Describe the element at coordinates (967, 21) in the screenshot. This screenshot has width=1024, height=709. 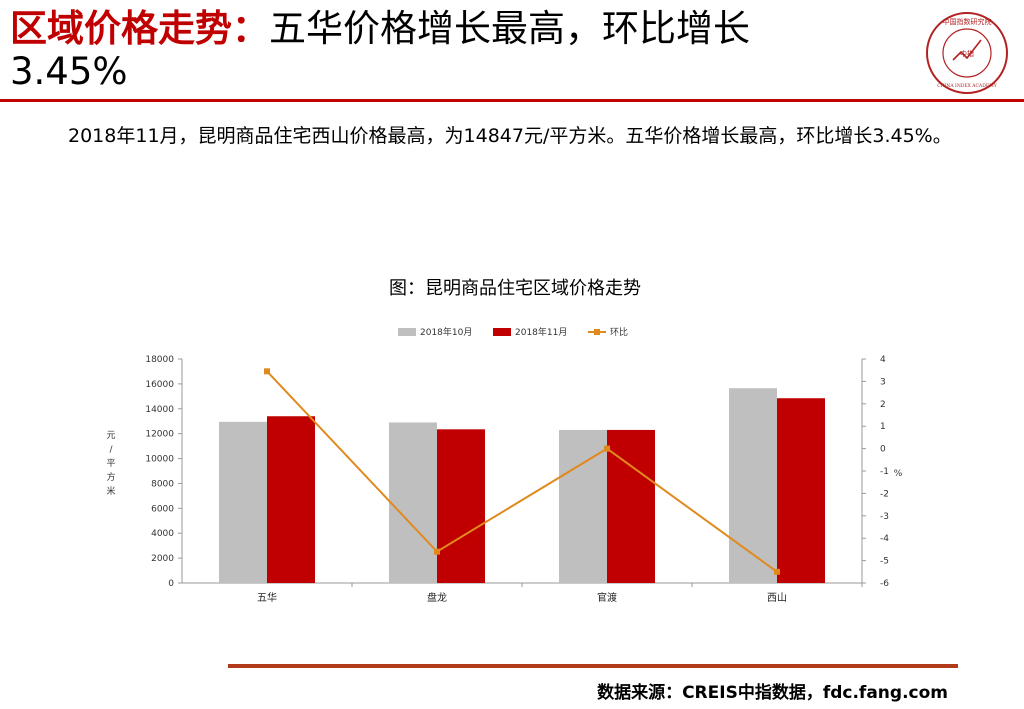
I see `logo-text: 中国指数研究院` at that location.